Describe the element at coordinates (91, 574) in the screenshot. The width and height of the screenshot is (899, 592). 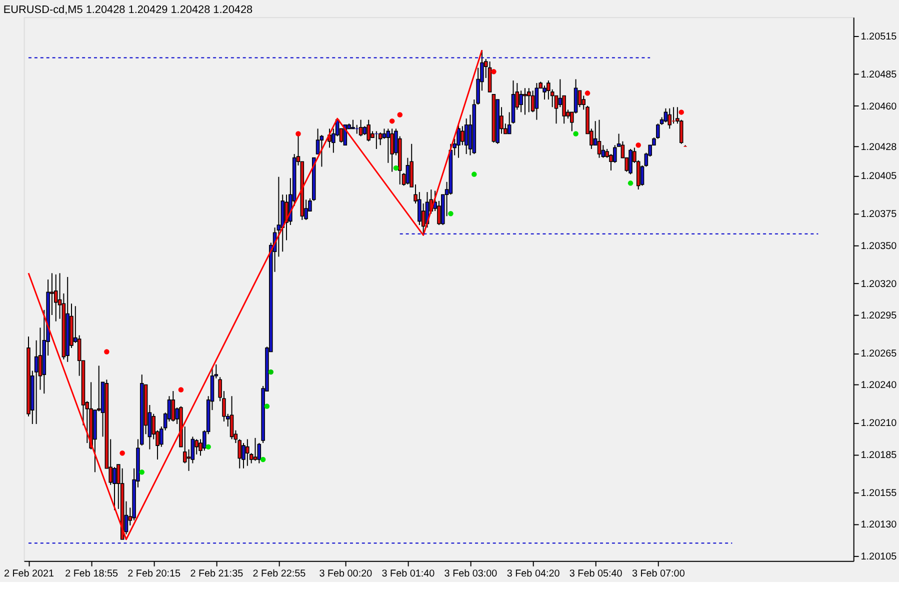
I see `x-tick-label: 2 Feb 18:55` at that location.